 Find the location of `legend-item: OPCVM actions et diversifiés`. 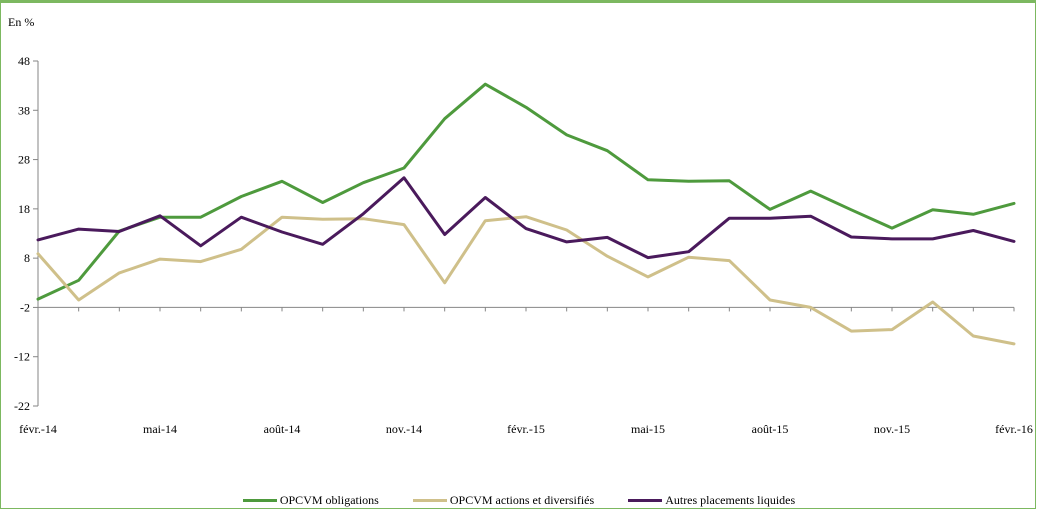

legend-item: OPCVM actions et diversifiés is located at coordinates (503, 500).